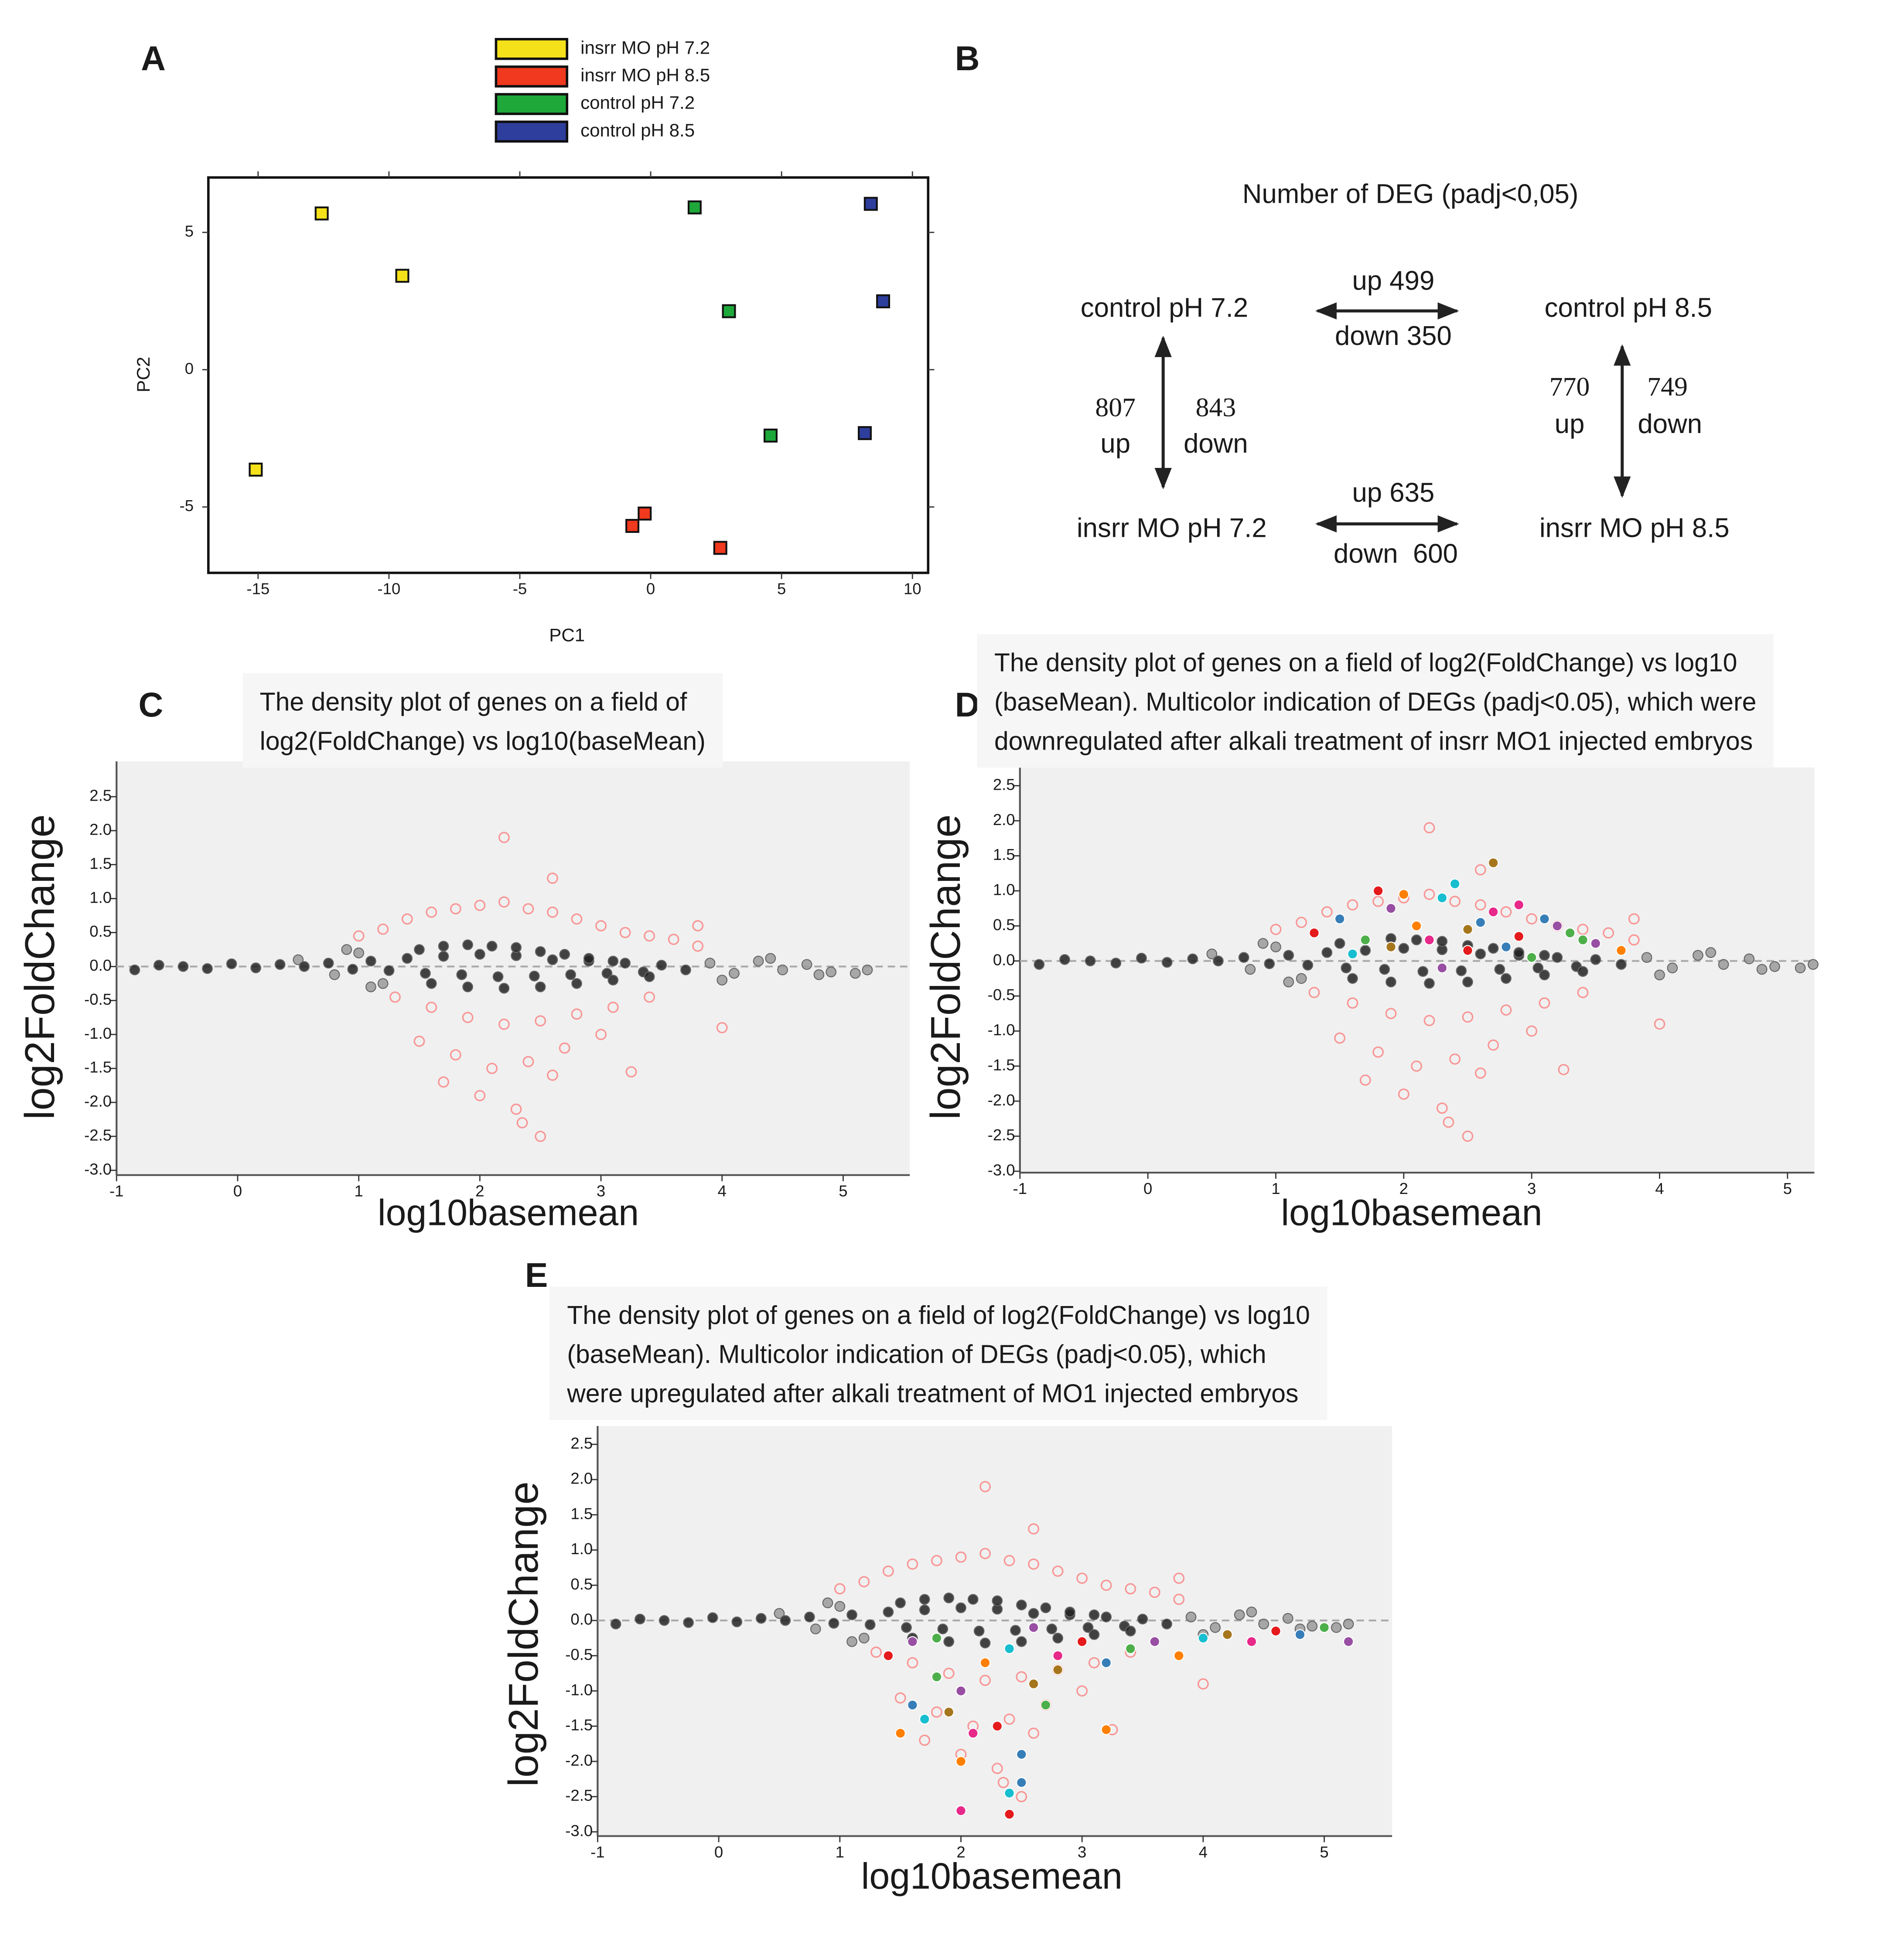 The height and width of the screenshot is (1934, 1904). Describe the element at coordinates (1001, 1135) in the screenshot. I see `y-tick-label: -2.5` at that location.